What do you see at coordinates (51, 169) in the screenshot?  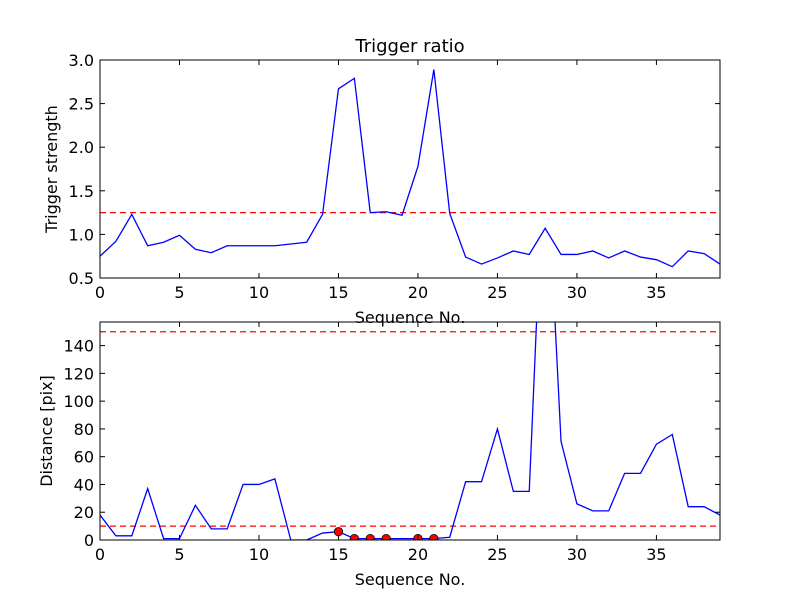 I see `y-axis-label: Trigger strength` at bounding box center [51, 169].